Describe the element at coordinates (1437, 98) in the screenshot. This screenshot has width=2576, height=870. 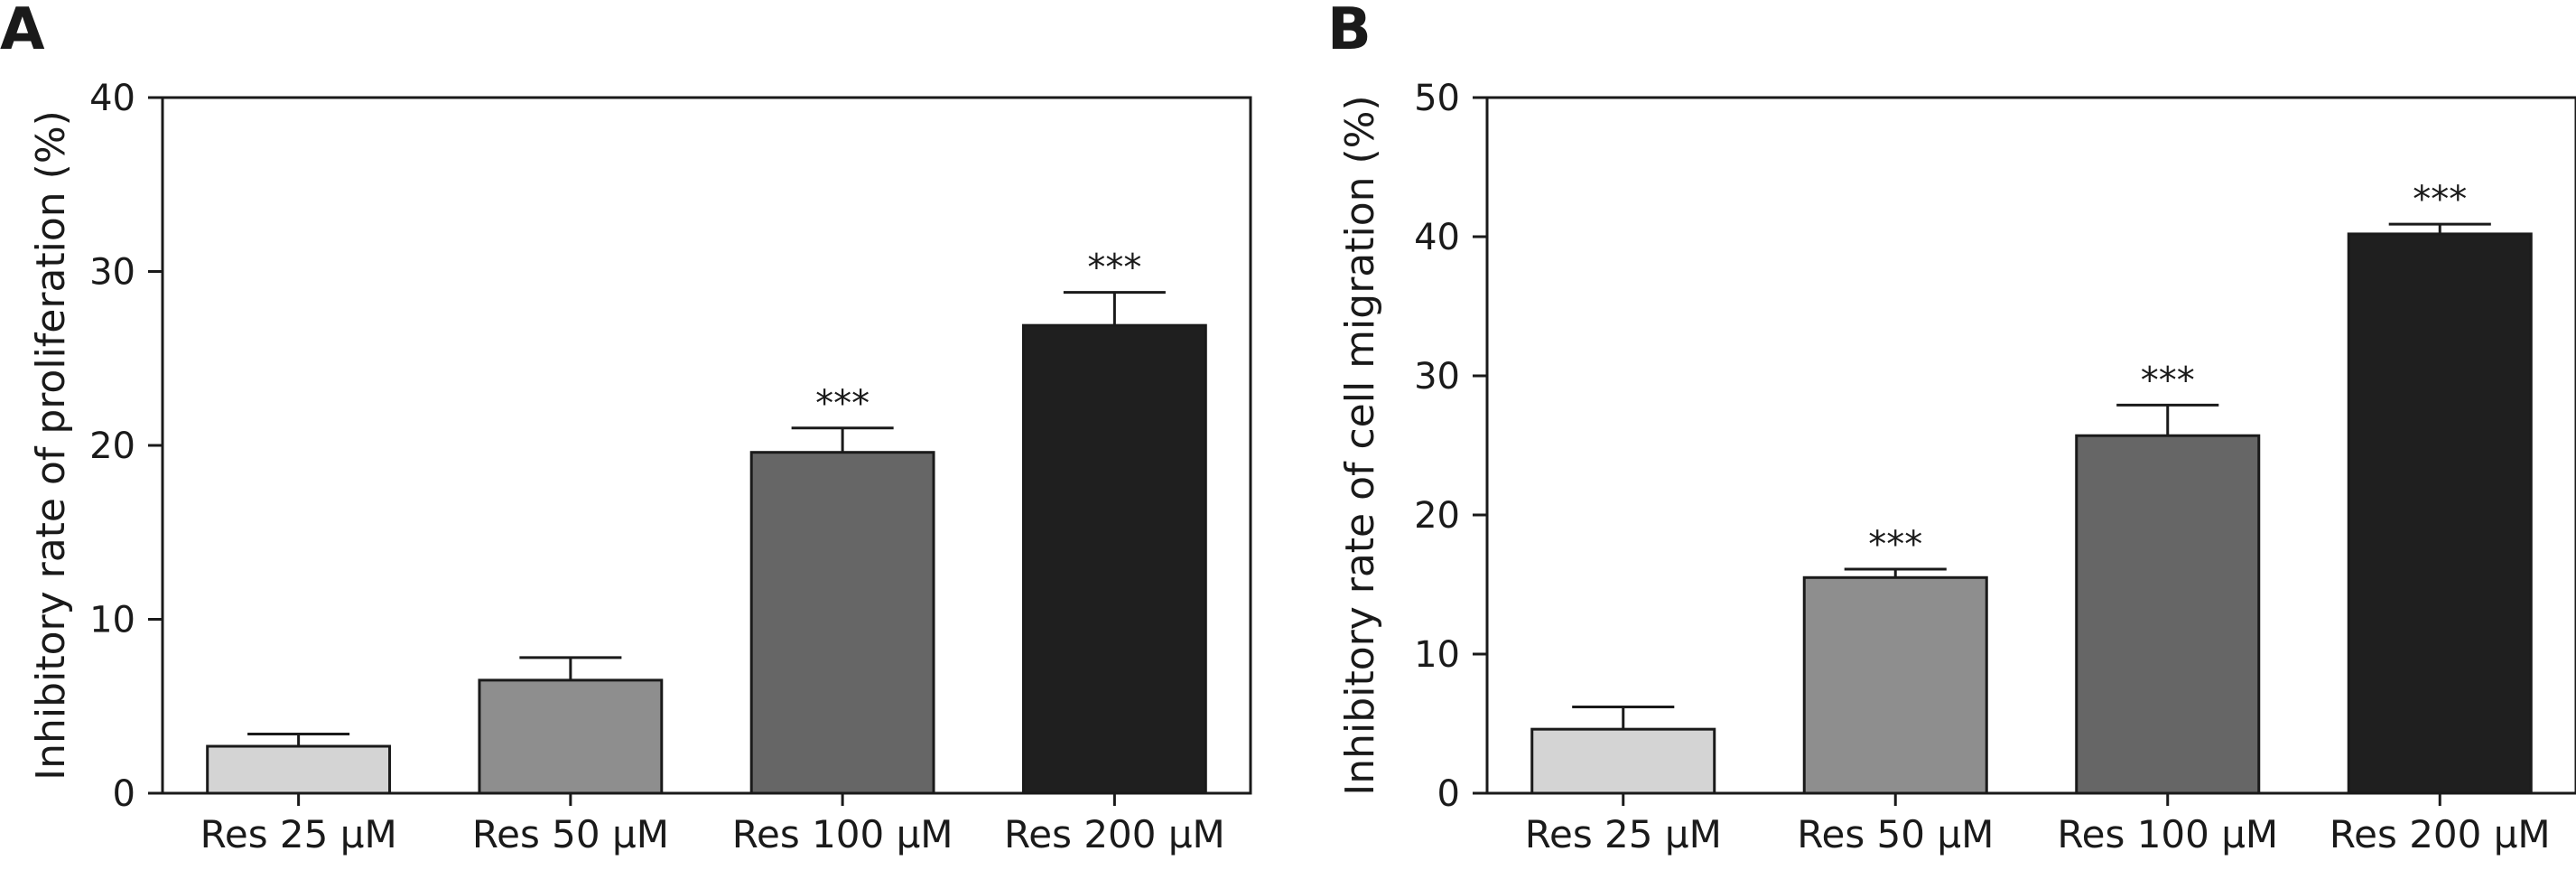
I see `y-tick-label: 50` at that location.